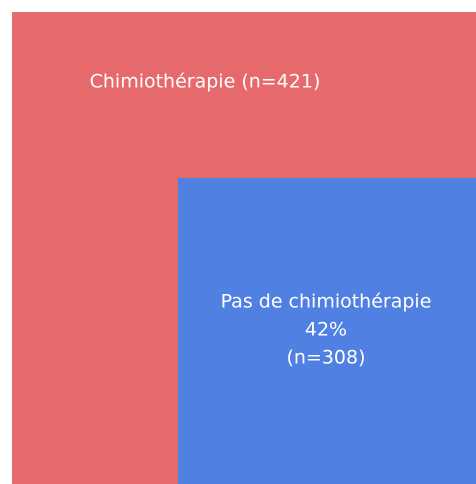  I want to click on outer-label: Chimiothérapie (n=421), so click(205, 82).